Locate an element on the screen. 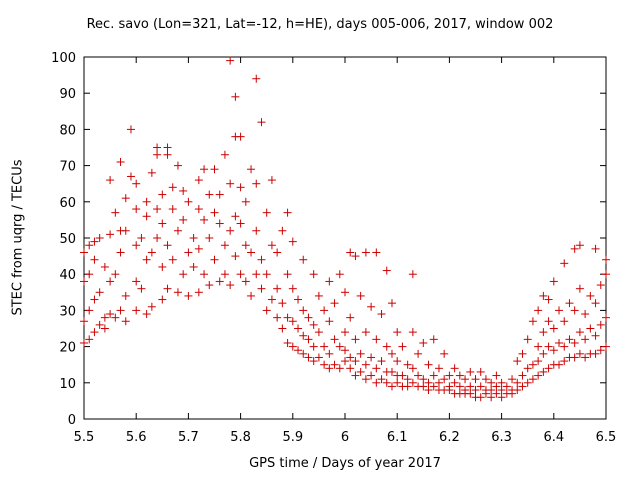 This screenshot has width=640, height=480. x-tick-label: 6 is located at coordinates (345, 437).